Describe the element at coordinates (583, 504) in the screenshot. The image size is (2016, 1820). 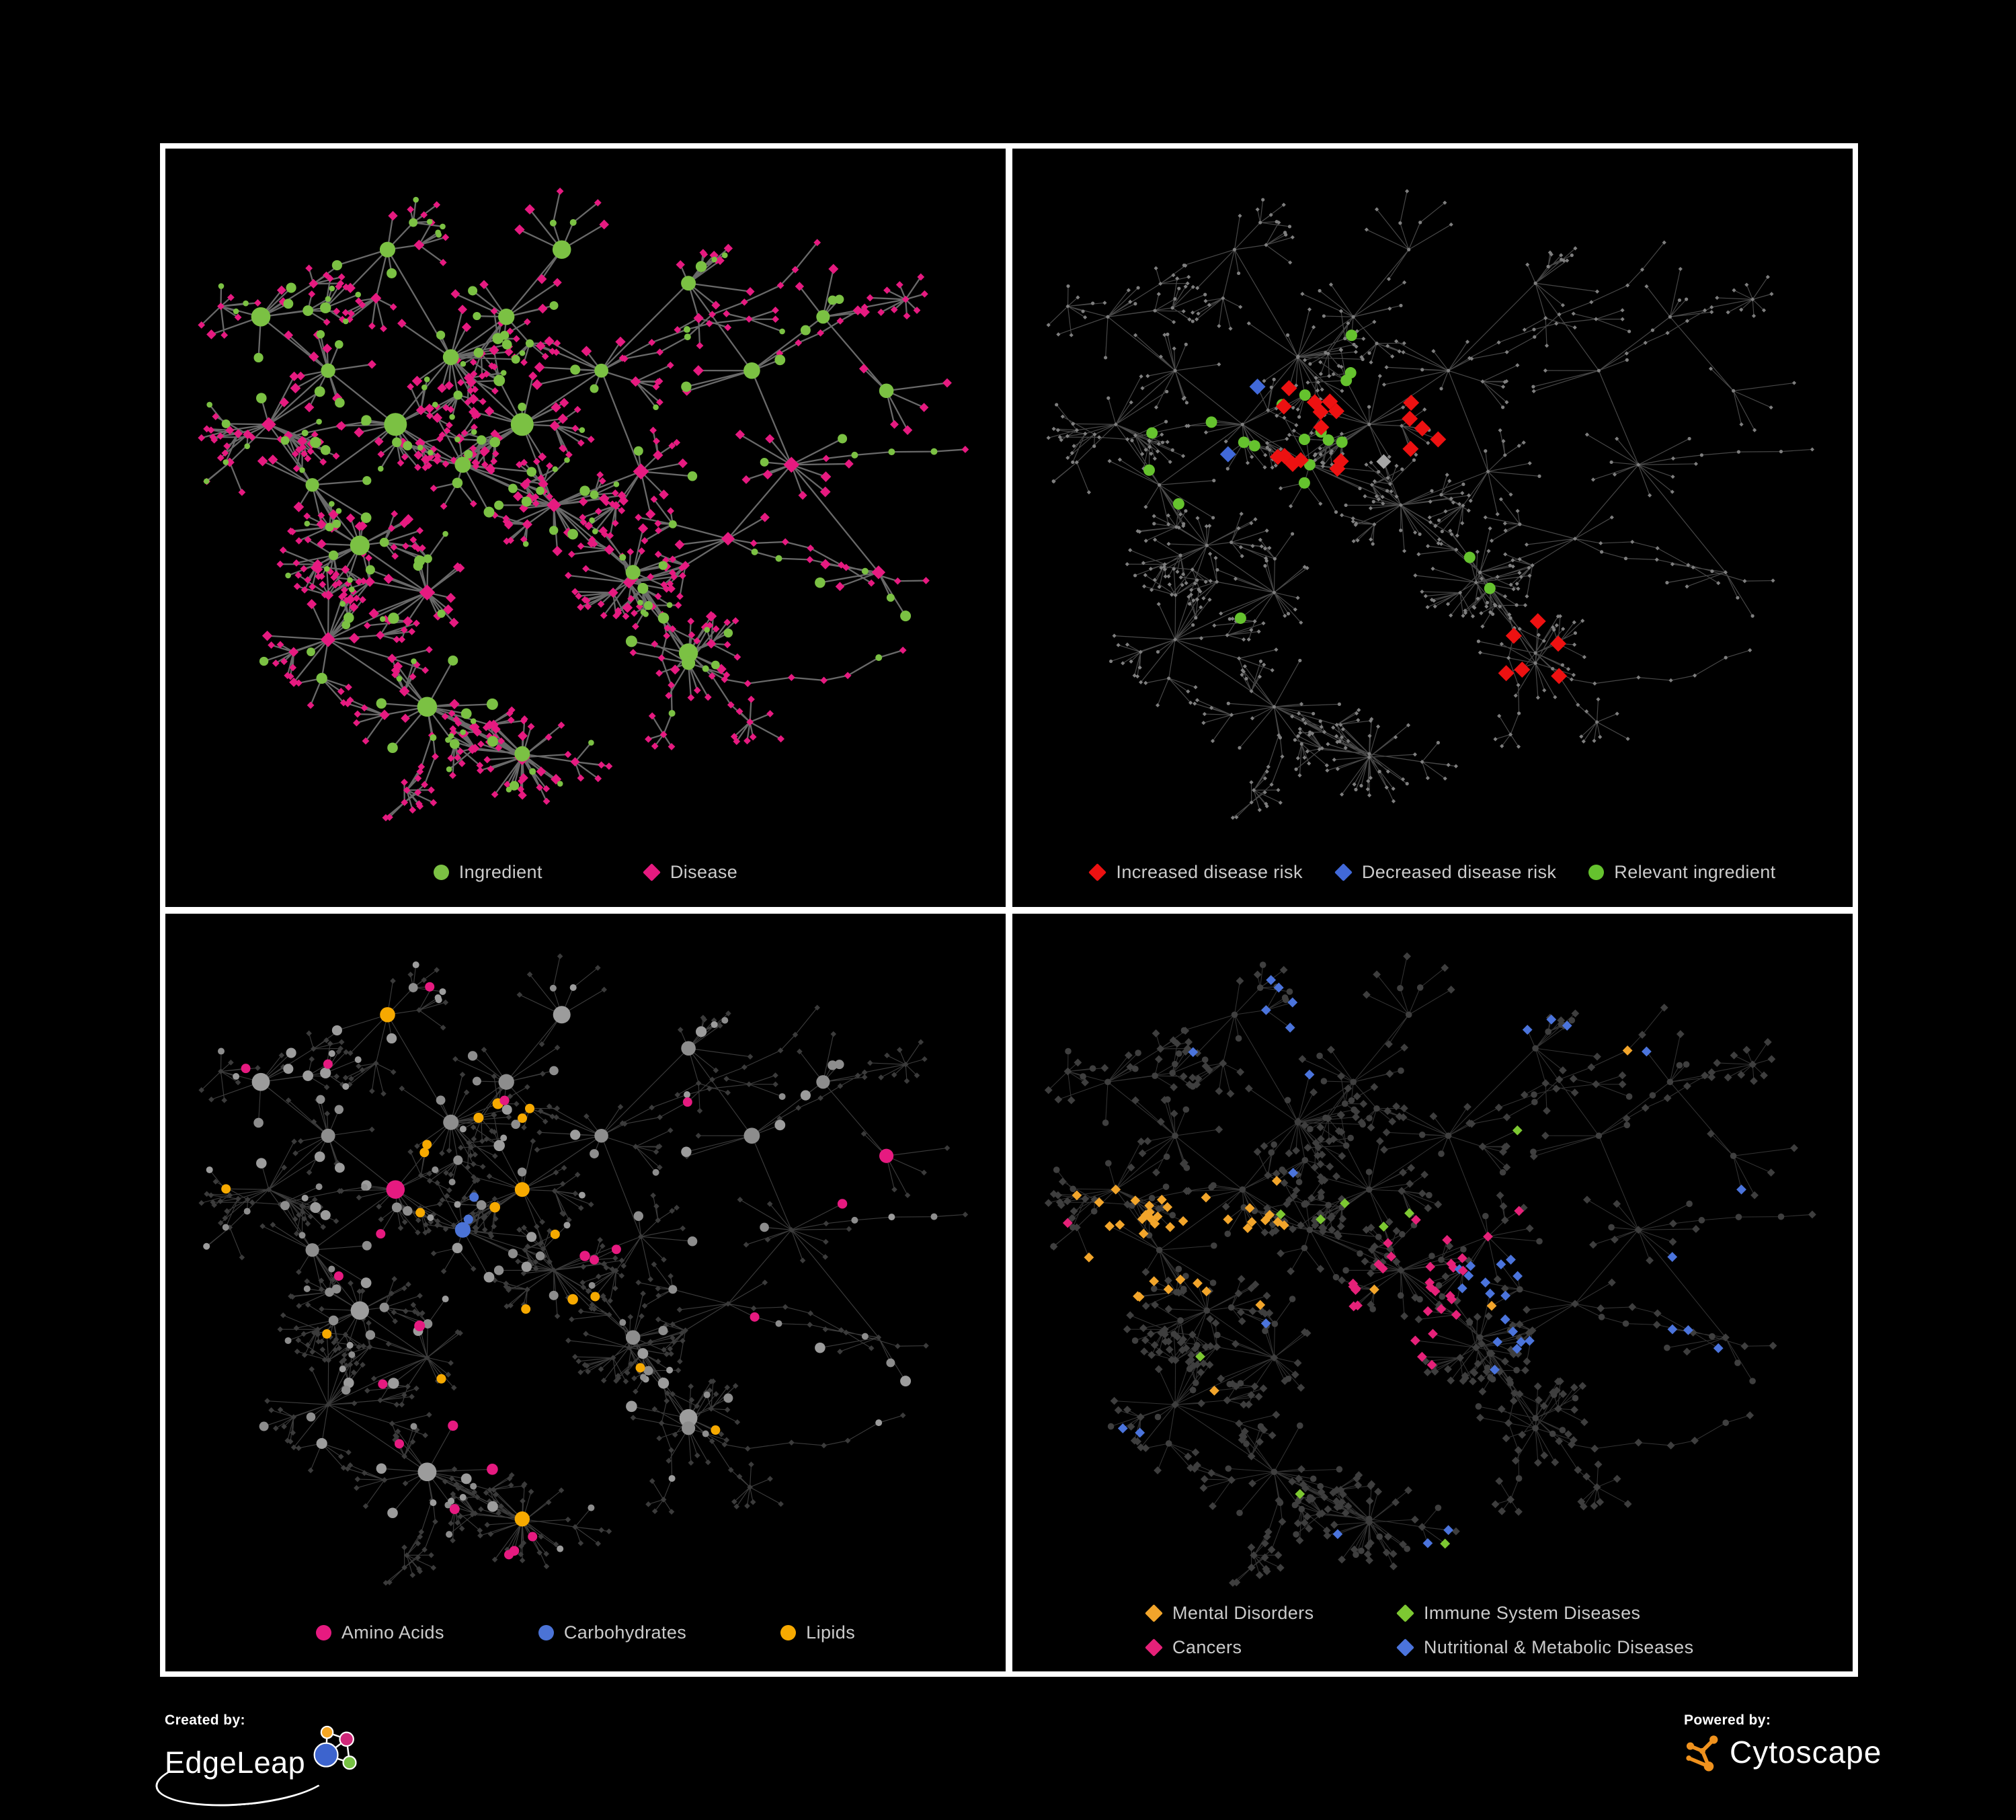
I see `network-ingredient-disease` at that location.